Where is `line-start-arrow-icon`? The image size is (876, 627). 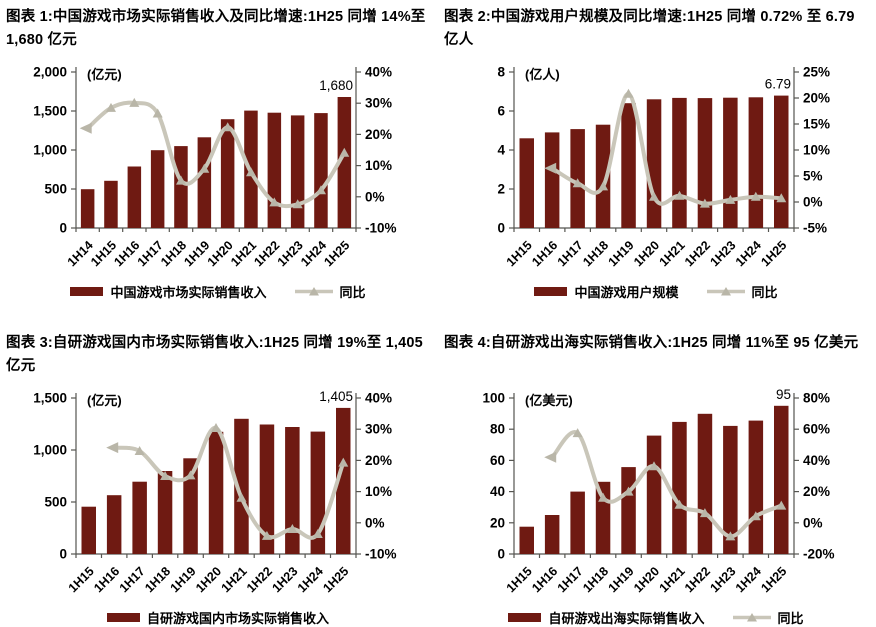
line-start-arrow-icon is located at coordinates (112, 448).